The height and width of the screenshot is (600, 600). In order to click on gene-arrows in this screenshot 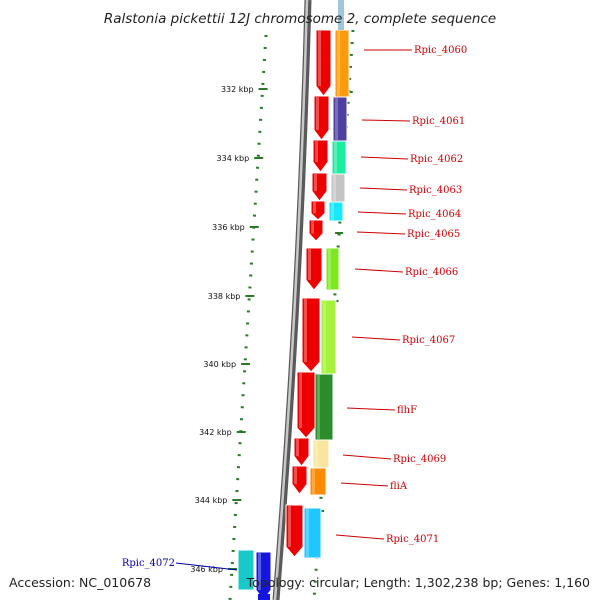, I will do `click(293, 314)`.